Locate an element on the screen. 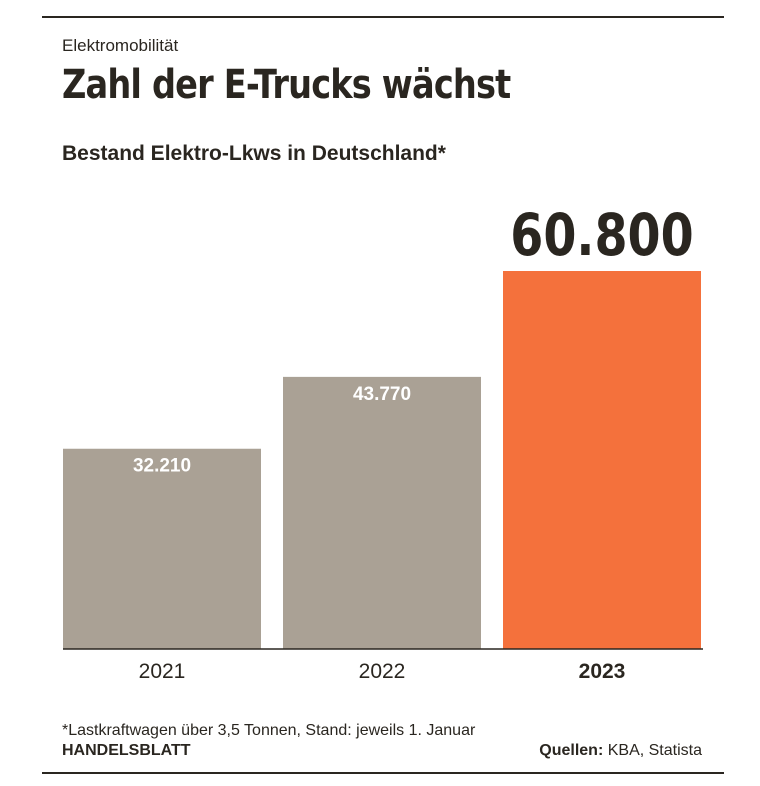  bar-2022 is located at coordinates (382, 512).